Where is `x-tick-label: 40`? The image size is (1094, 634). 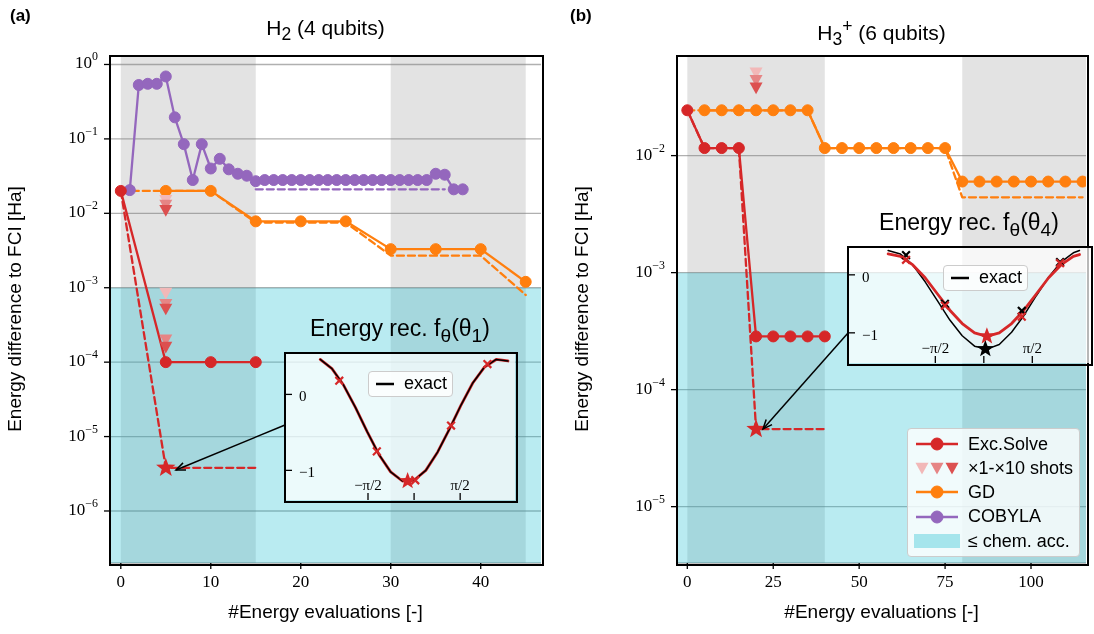
x-tick-label: 40 is located at coordinates (481, 581).